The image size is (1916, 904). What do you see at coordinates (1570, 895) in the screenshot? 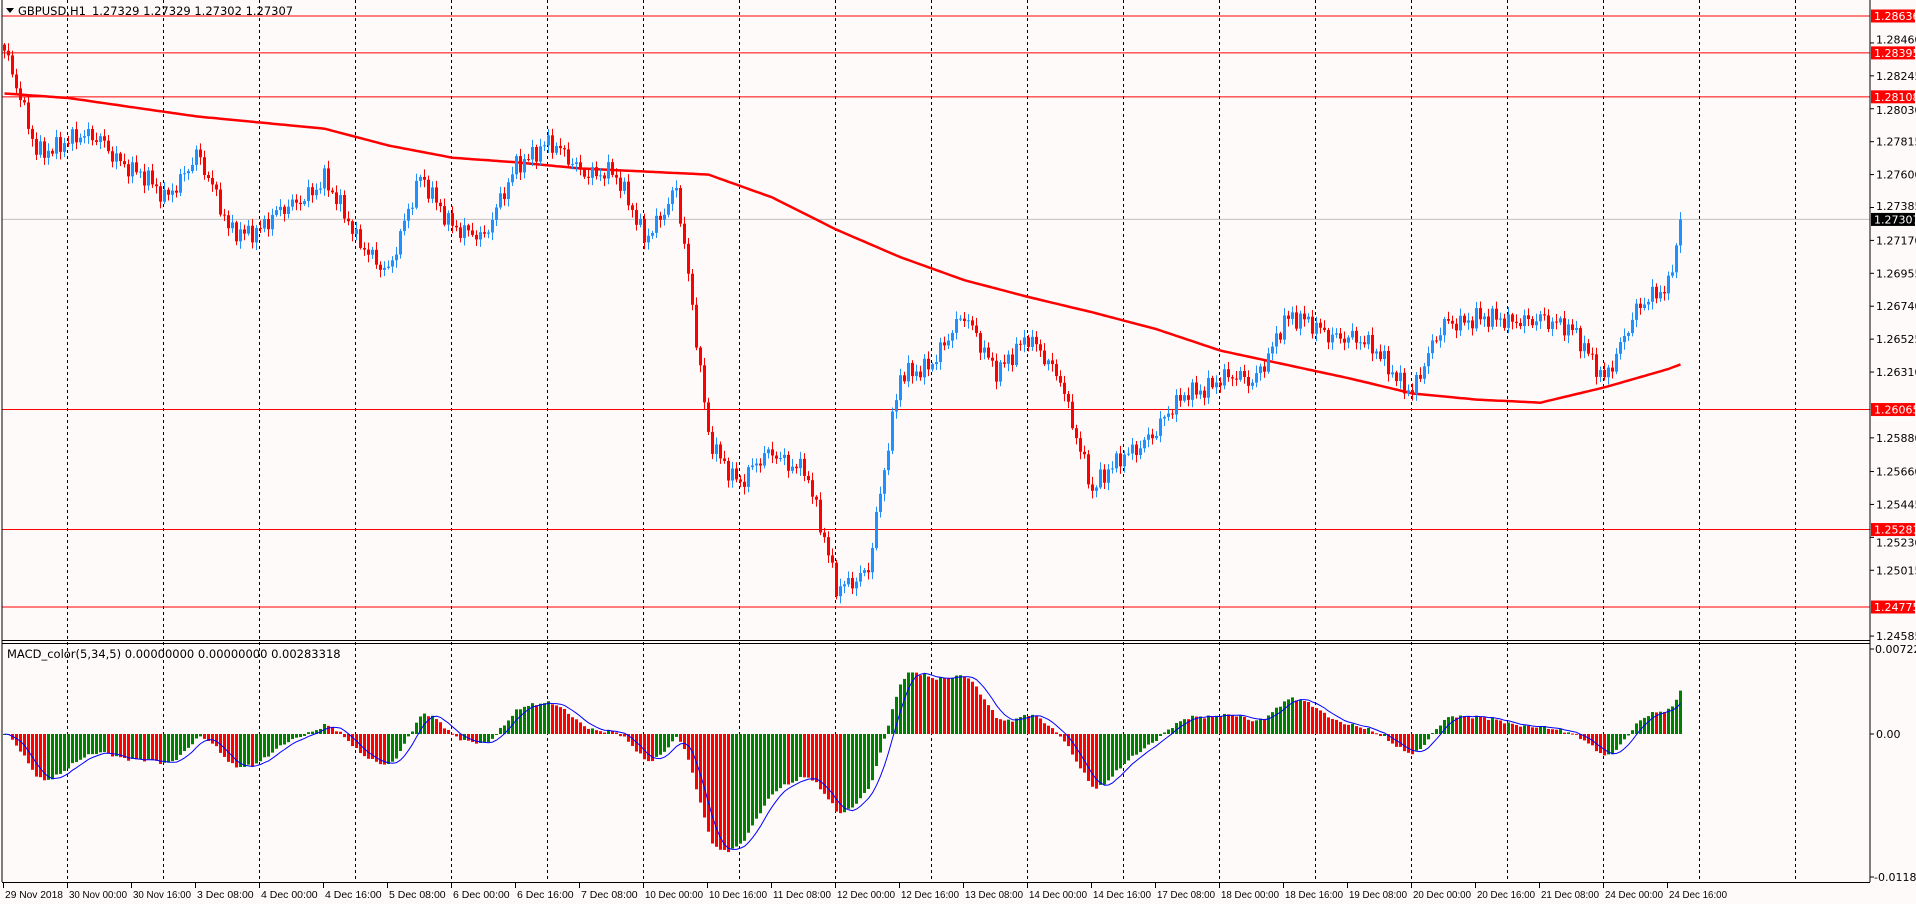
I see `time-tick-label: 21 Dec 08:00` at bounding box center [1570, 895].